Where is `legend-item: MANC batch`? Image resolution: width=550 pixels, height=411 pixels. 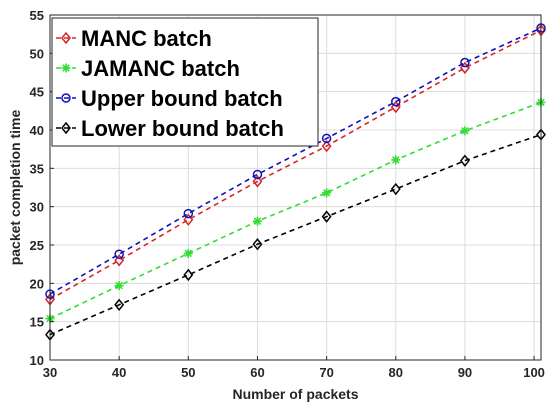 legend-item: MANC batch is located at coordinates (134, 38).